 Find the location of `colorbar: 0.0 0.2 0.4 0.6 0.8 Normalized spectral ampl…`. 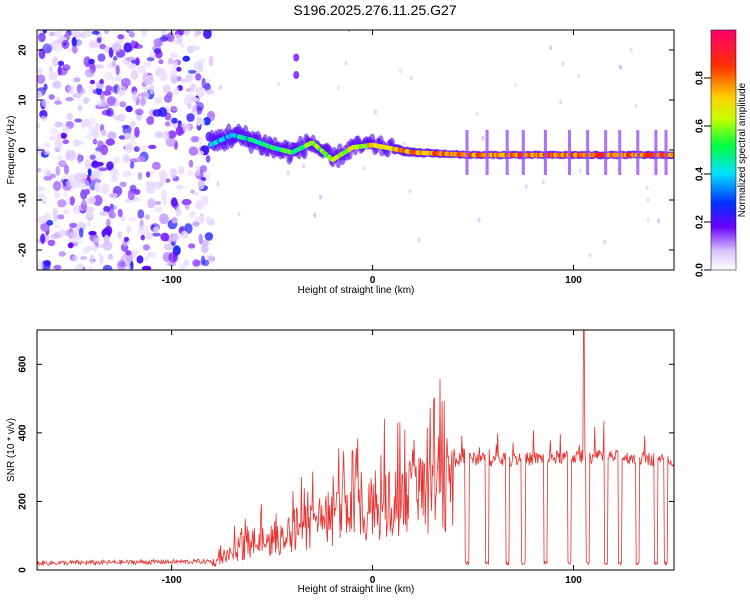

colorbar: 0.0 0.2 0.4 0.6 0.8 Normalized spectral ampl… is located at coordinates (721, 153).